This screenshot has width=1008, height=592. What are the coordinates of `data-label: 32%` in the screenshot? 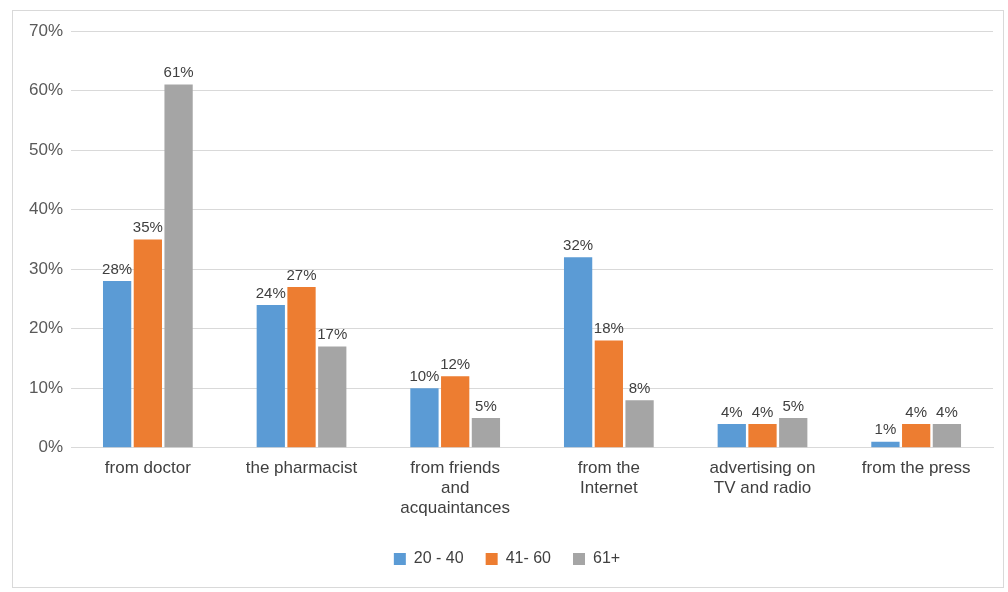 It's located at (578, 244).